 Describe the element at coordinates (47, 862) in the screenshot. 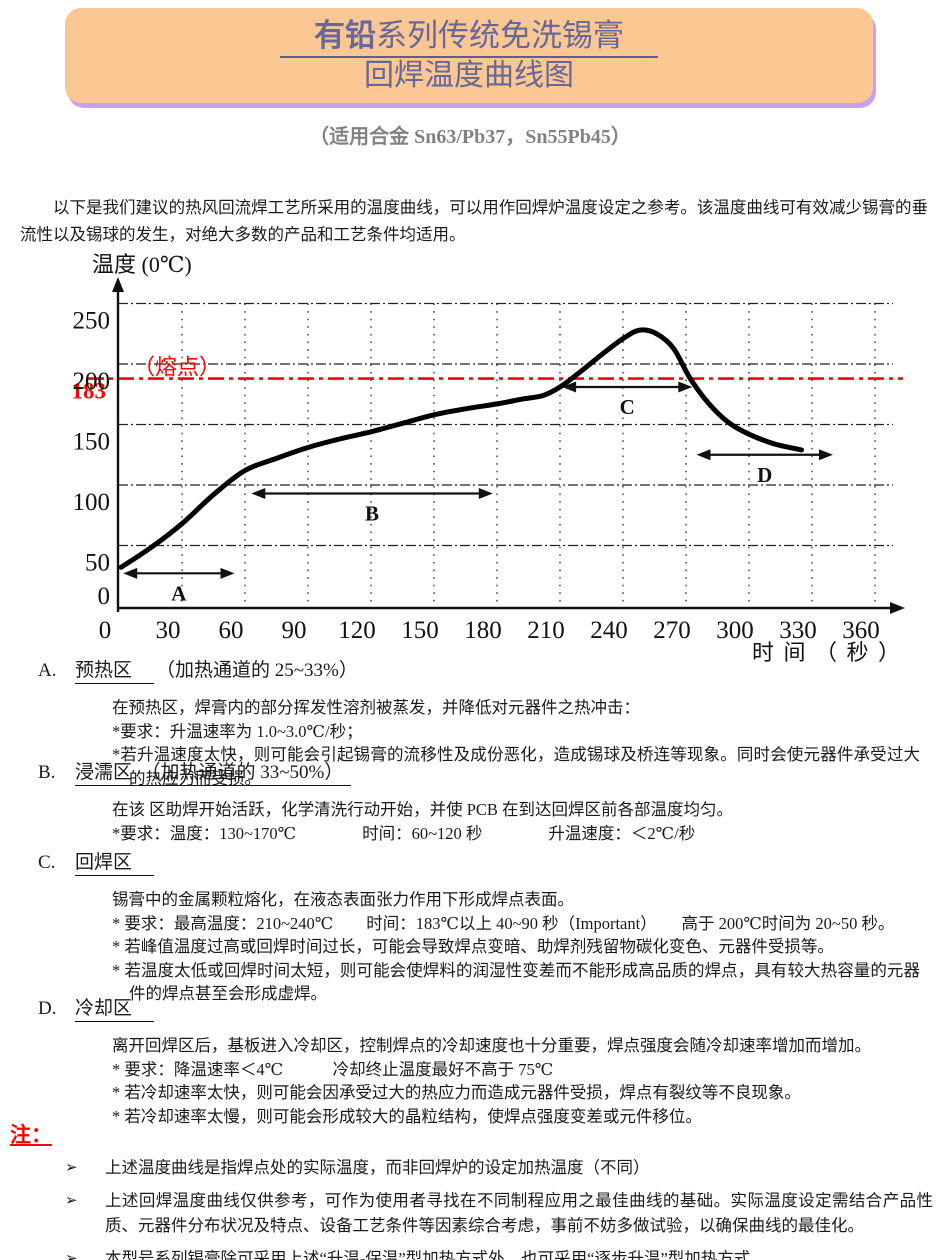

I see `section-letter: C.` at that location.